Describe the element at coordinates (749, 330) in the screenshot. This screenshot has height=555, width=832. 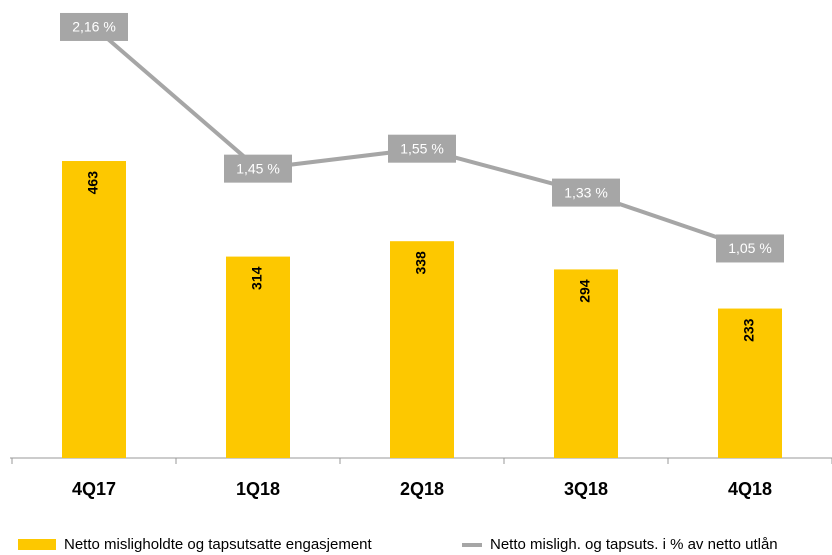
I see `bar-value-label: 233` at that location.